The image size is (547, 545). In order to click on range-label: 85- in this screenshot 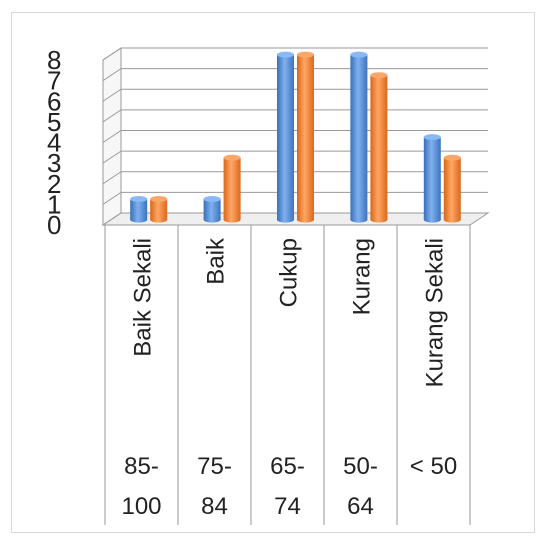, I will do `click(141, 466)`.